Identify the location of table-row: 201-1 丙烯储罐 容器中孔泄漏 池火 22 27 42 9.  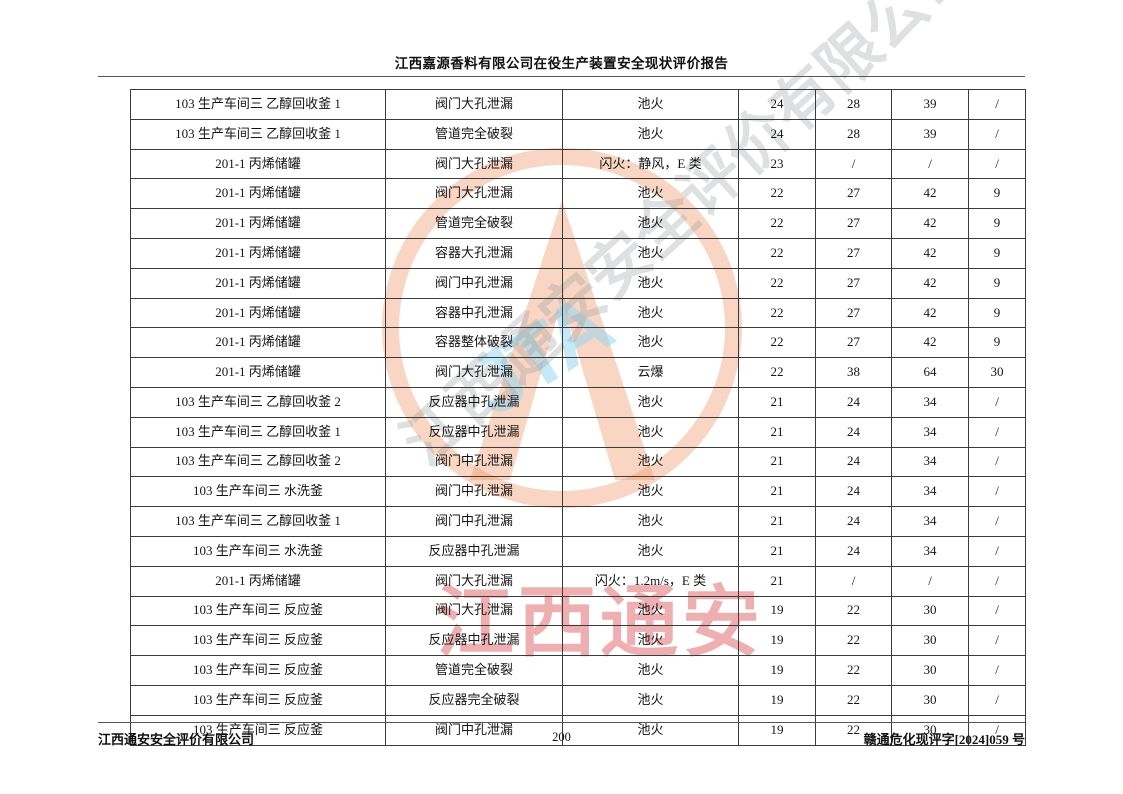
(578, 313).